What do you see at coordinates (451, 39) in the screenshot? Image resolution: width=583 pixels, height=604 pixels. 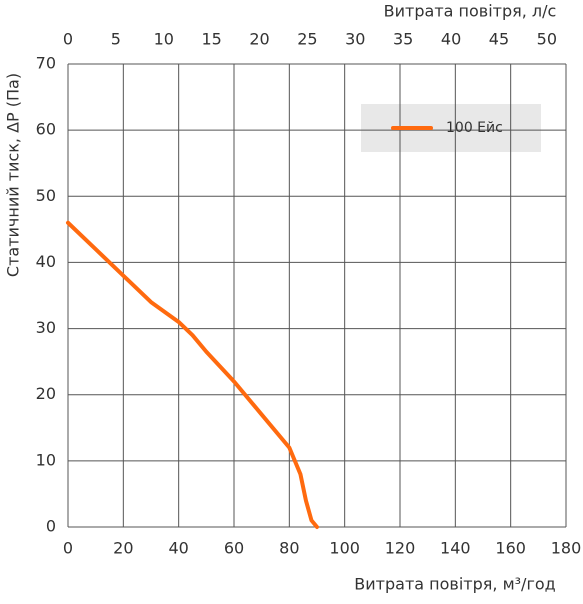 I see `x2-tick-label: 40` at bounding box center [451, 39].